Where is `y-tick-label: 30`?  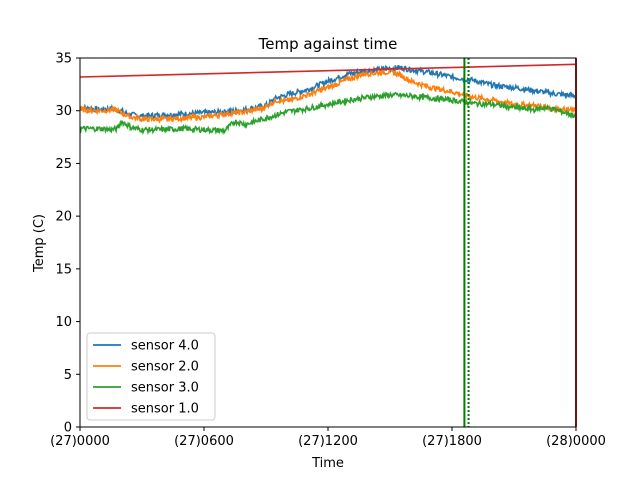 y-tick-label: 30 is located at coordinates (63, 111).